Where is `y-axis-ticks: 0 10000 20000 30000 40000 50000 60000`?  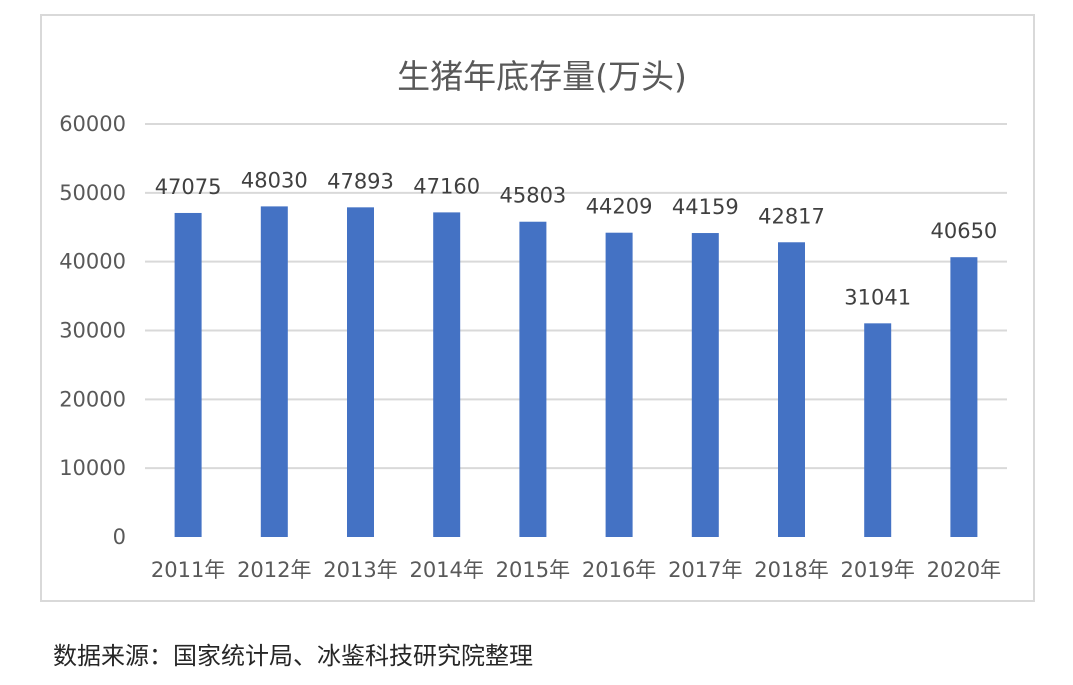 y-axis-ticks: 0 10000 20000 30000 40000 50000 60000 is located at coordinates (92, 330).